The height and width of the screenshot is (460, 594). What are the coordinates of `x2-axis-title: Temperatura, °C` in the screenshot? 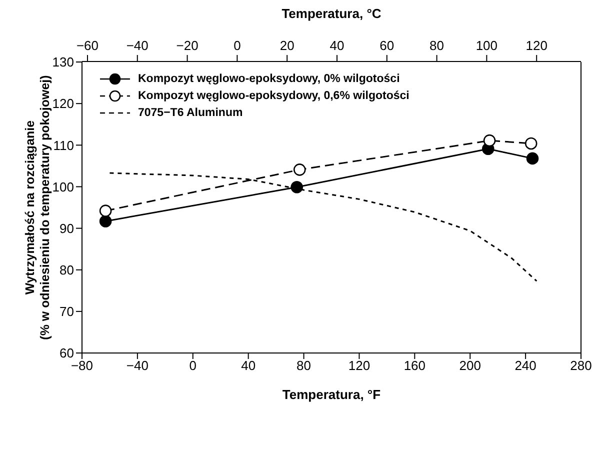 It's located at (332, 13).